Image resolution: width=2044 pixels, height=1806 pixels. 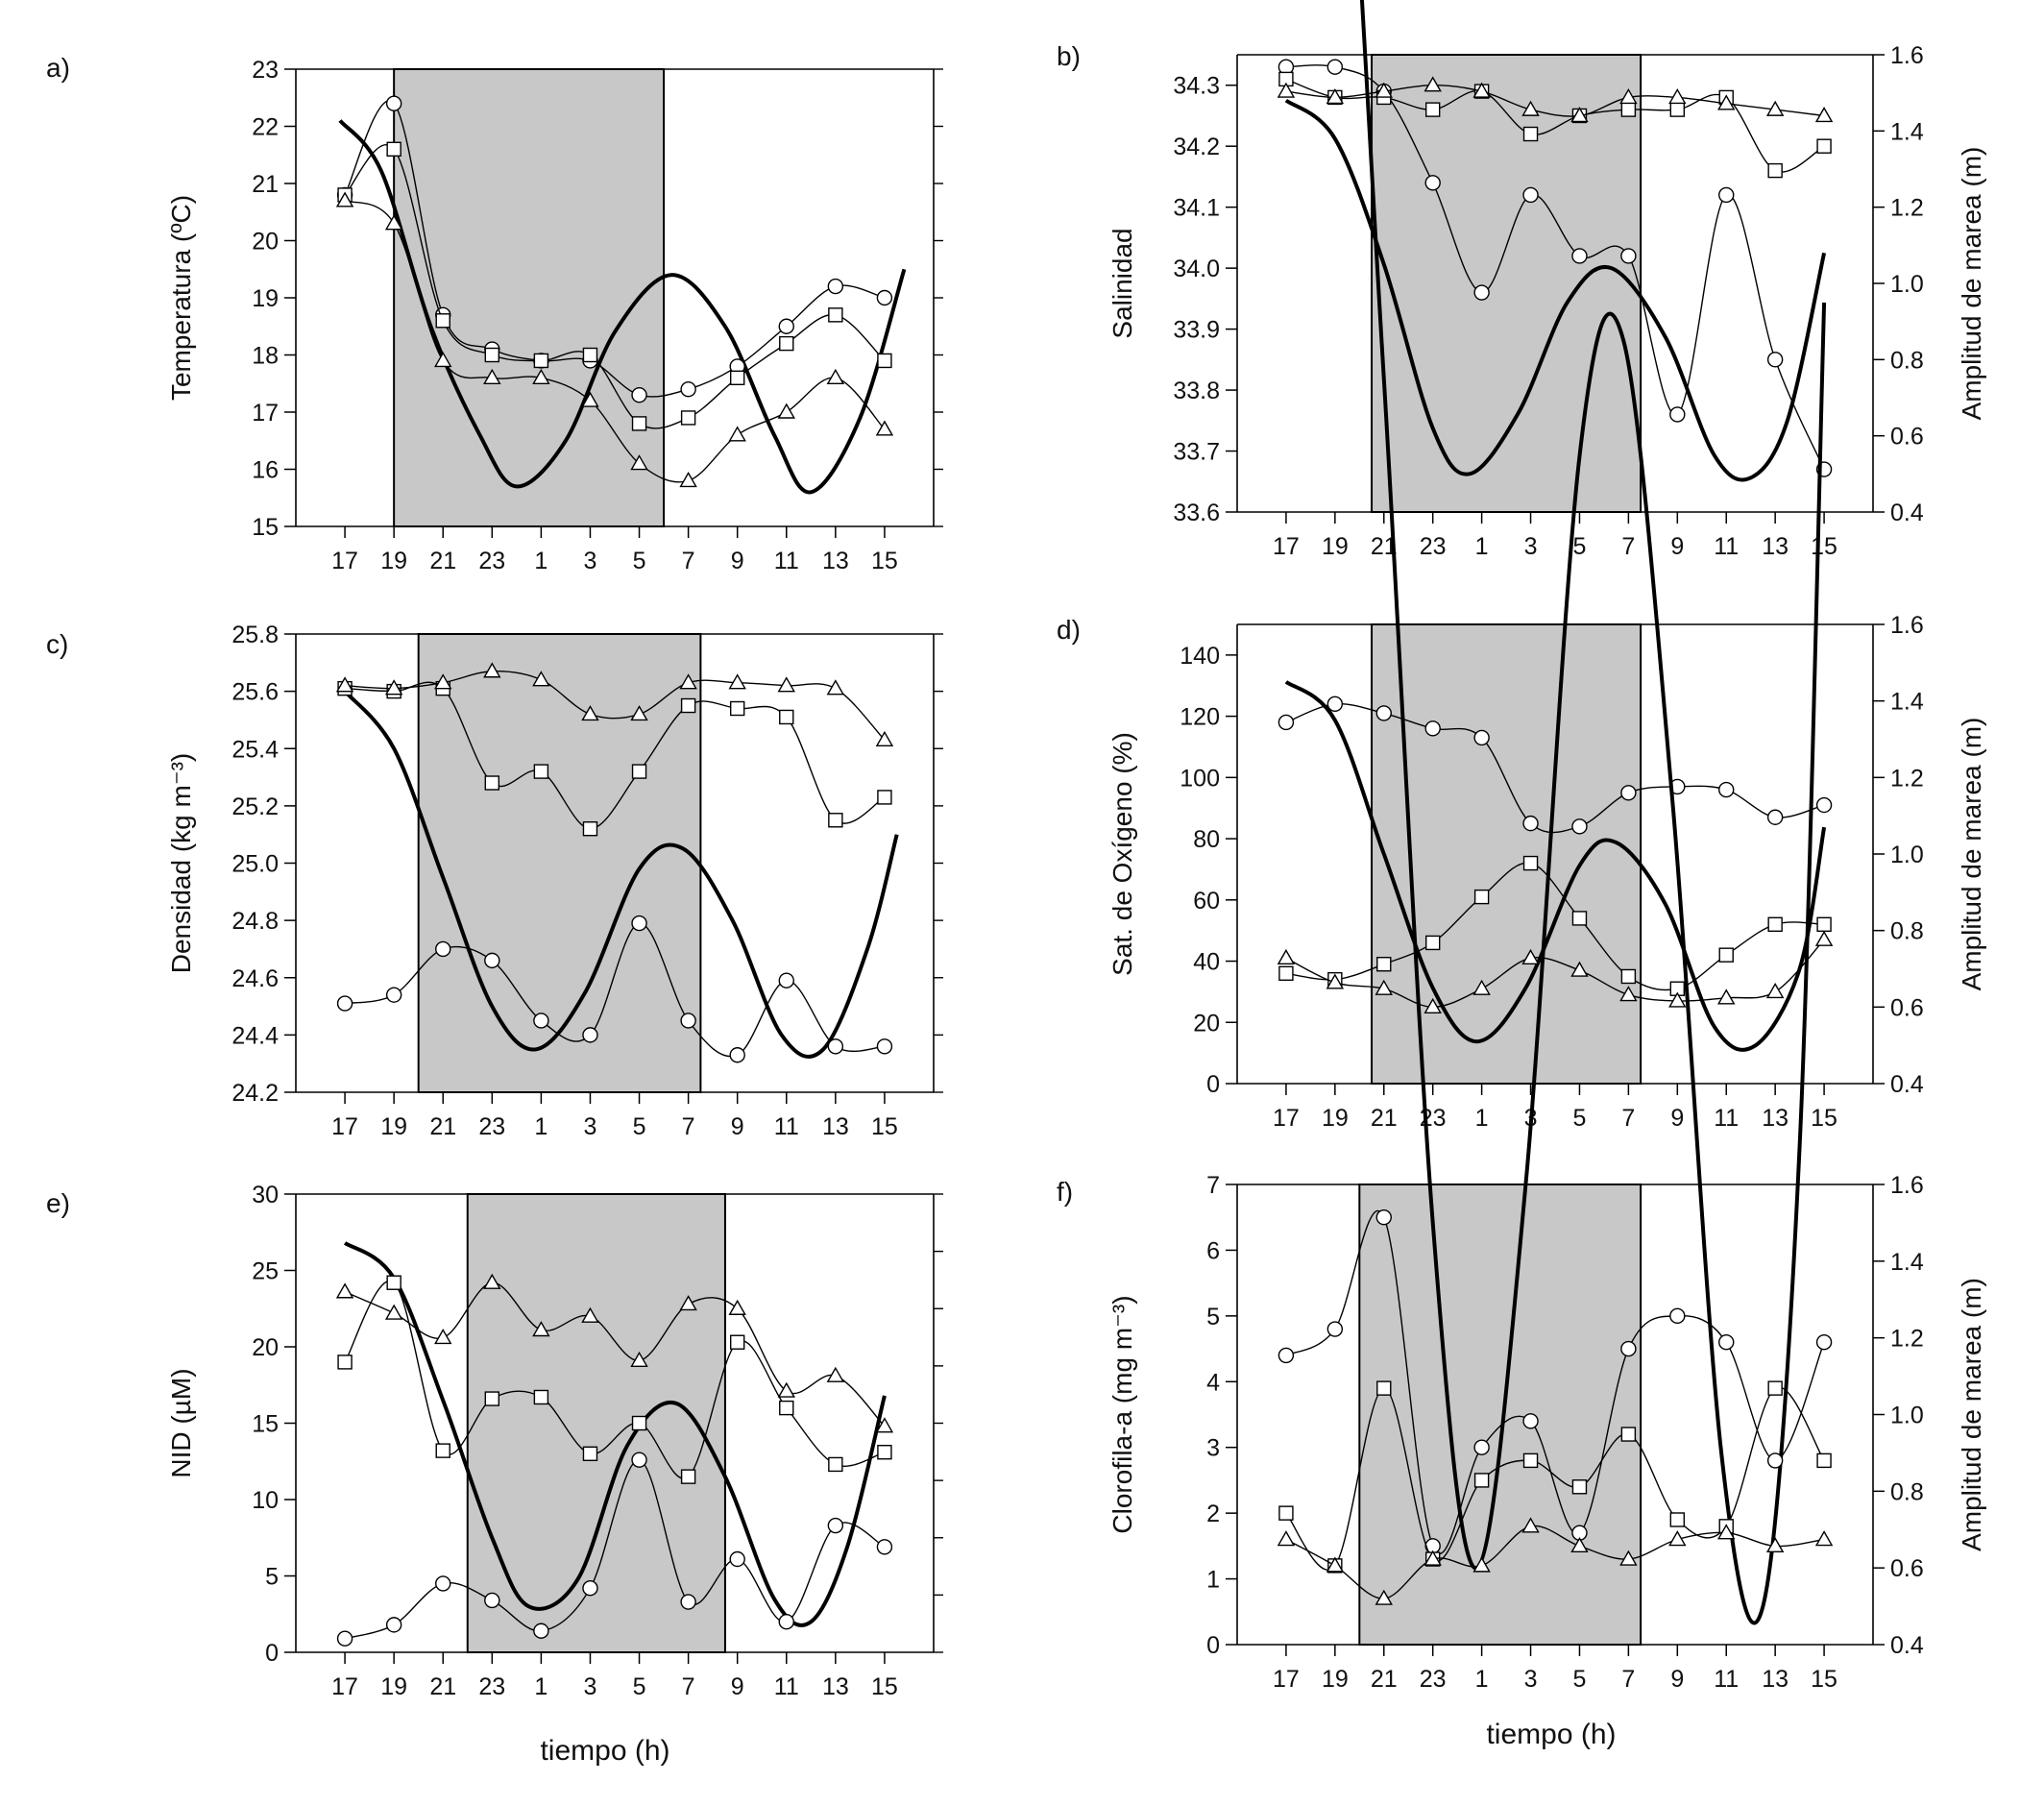 I want to click on y-tick-label: 18, so click(x=265, y=356).